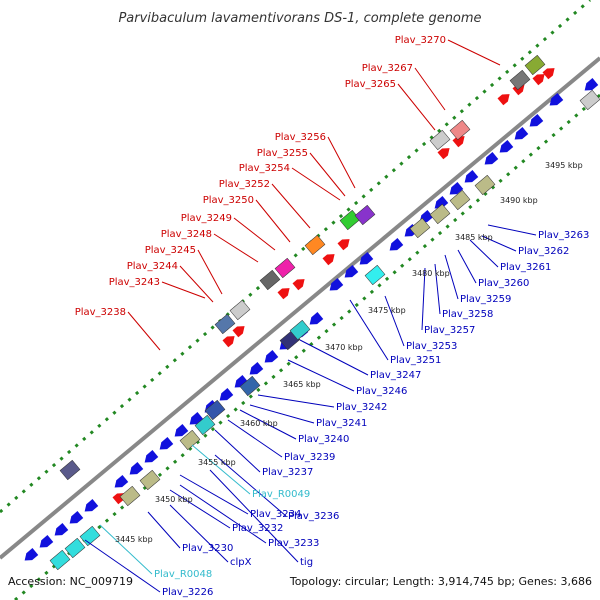 Image resolution: width=600 pixels, height=600 pixels. What do you see at coordinates (485, 299) in the screenshot?
I see `gene-label: Plav_3259` at bounding box center [485, 299].